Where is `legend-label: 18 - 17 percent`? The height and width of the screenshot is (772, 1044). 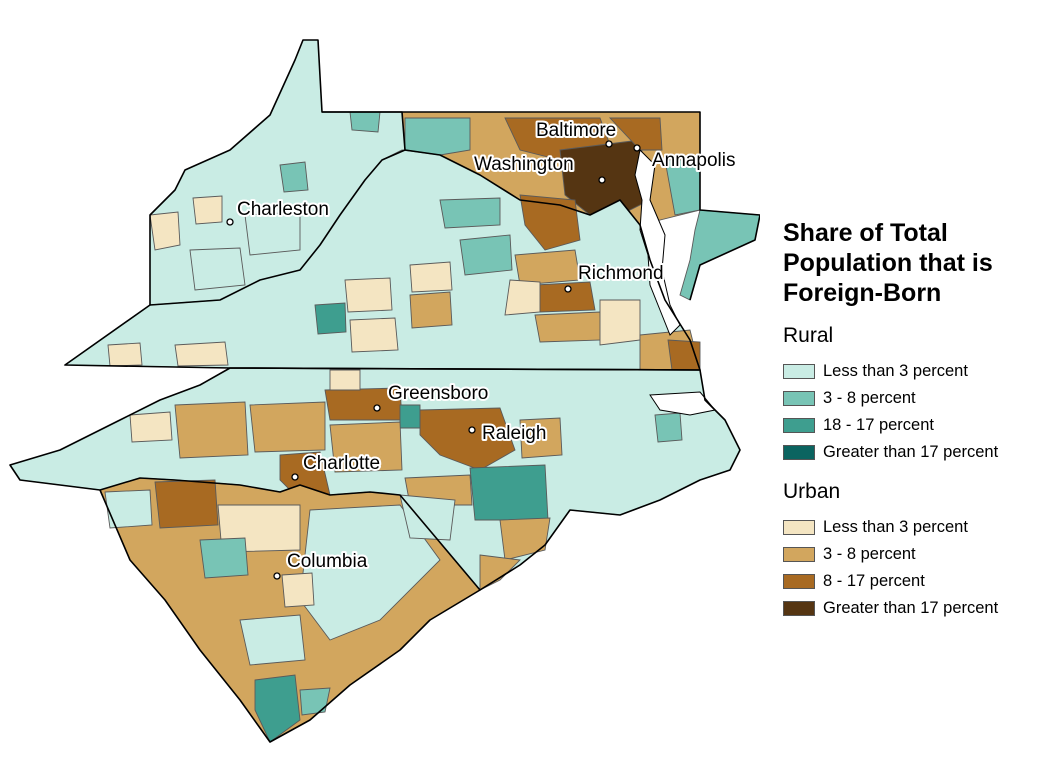
legend-label: 18 - 17 percent is located at coordinates (878, 425).